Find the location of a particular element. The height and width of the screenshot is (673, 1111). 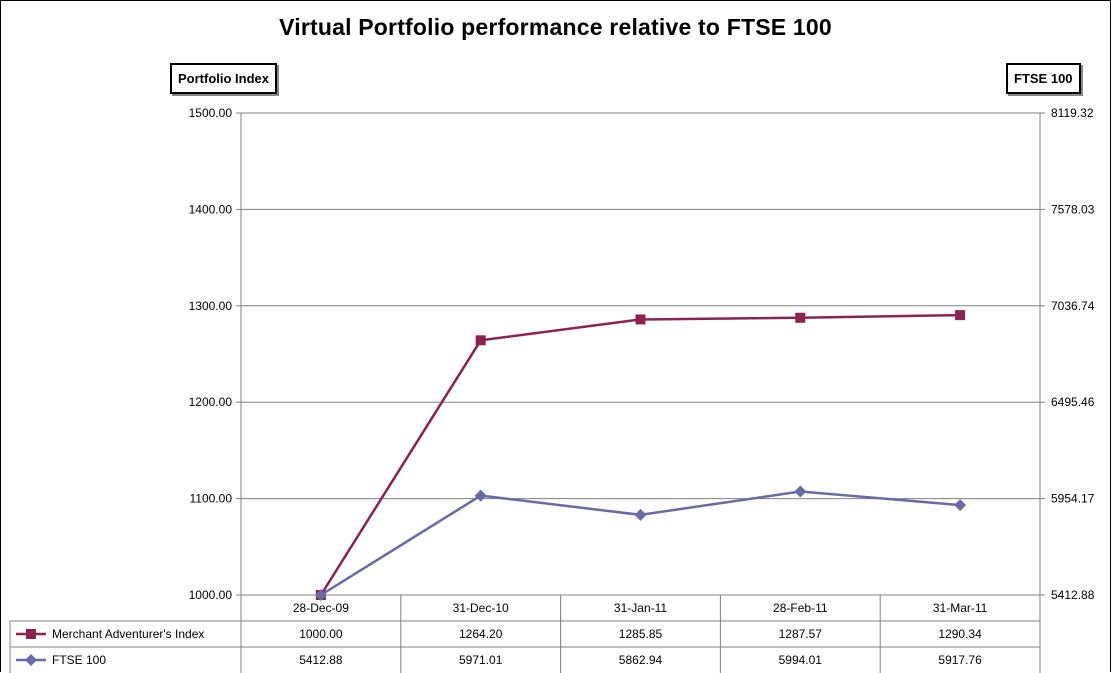

right-tick-label: 8119.32 is located at coordinates (1072, 113).